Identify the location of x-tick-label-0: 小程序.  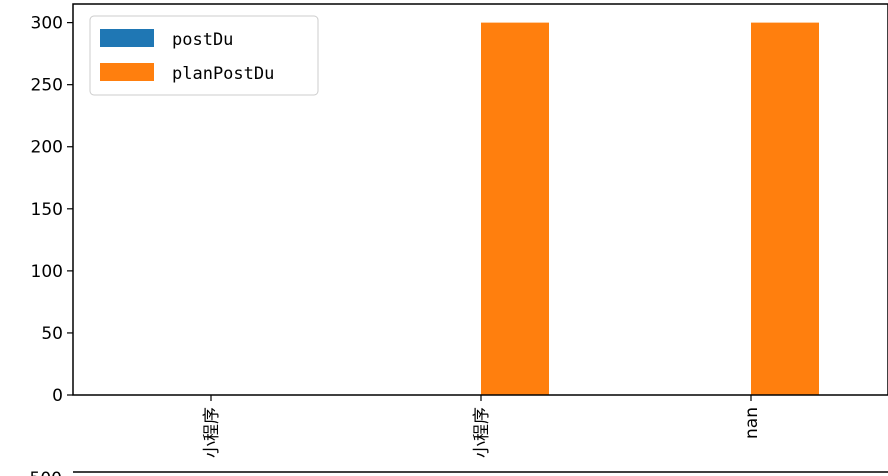
(212, 432).